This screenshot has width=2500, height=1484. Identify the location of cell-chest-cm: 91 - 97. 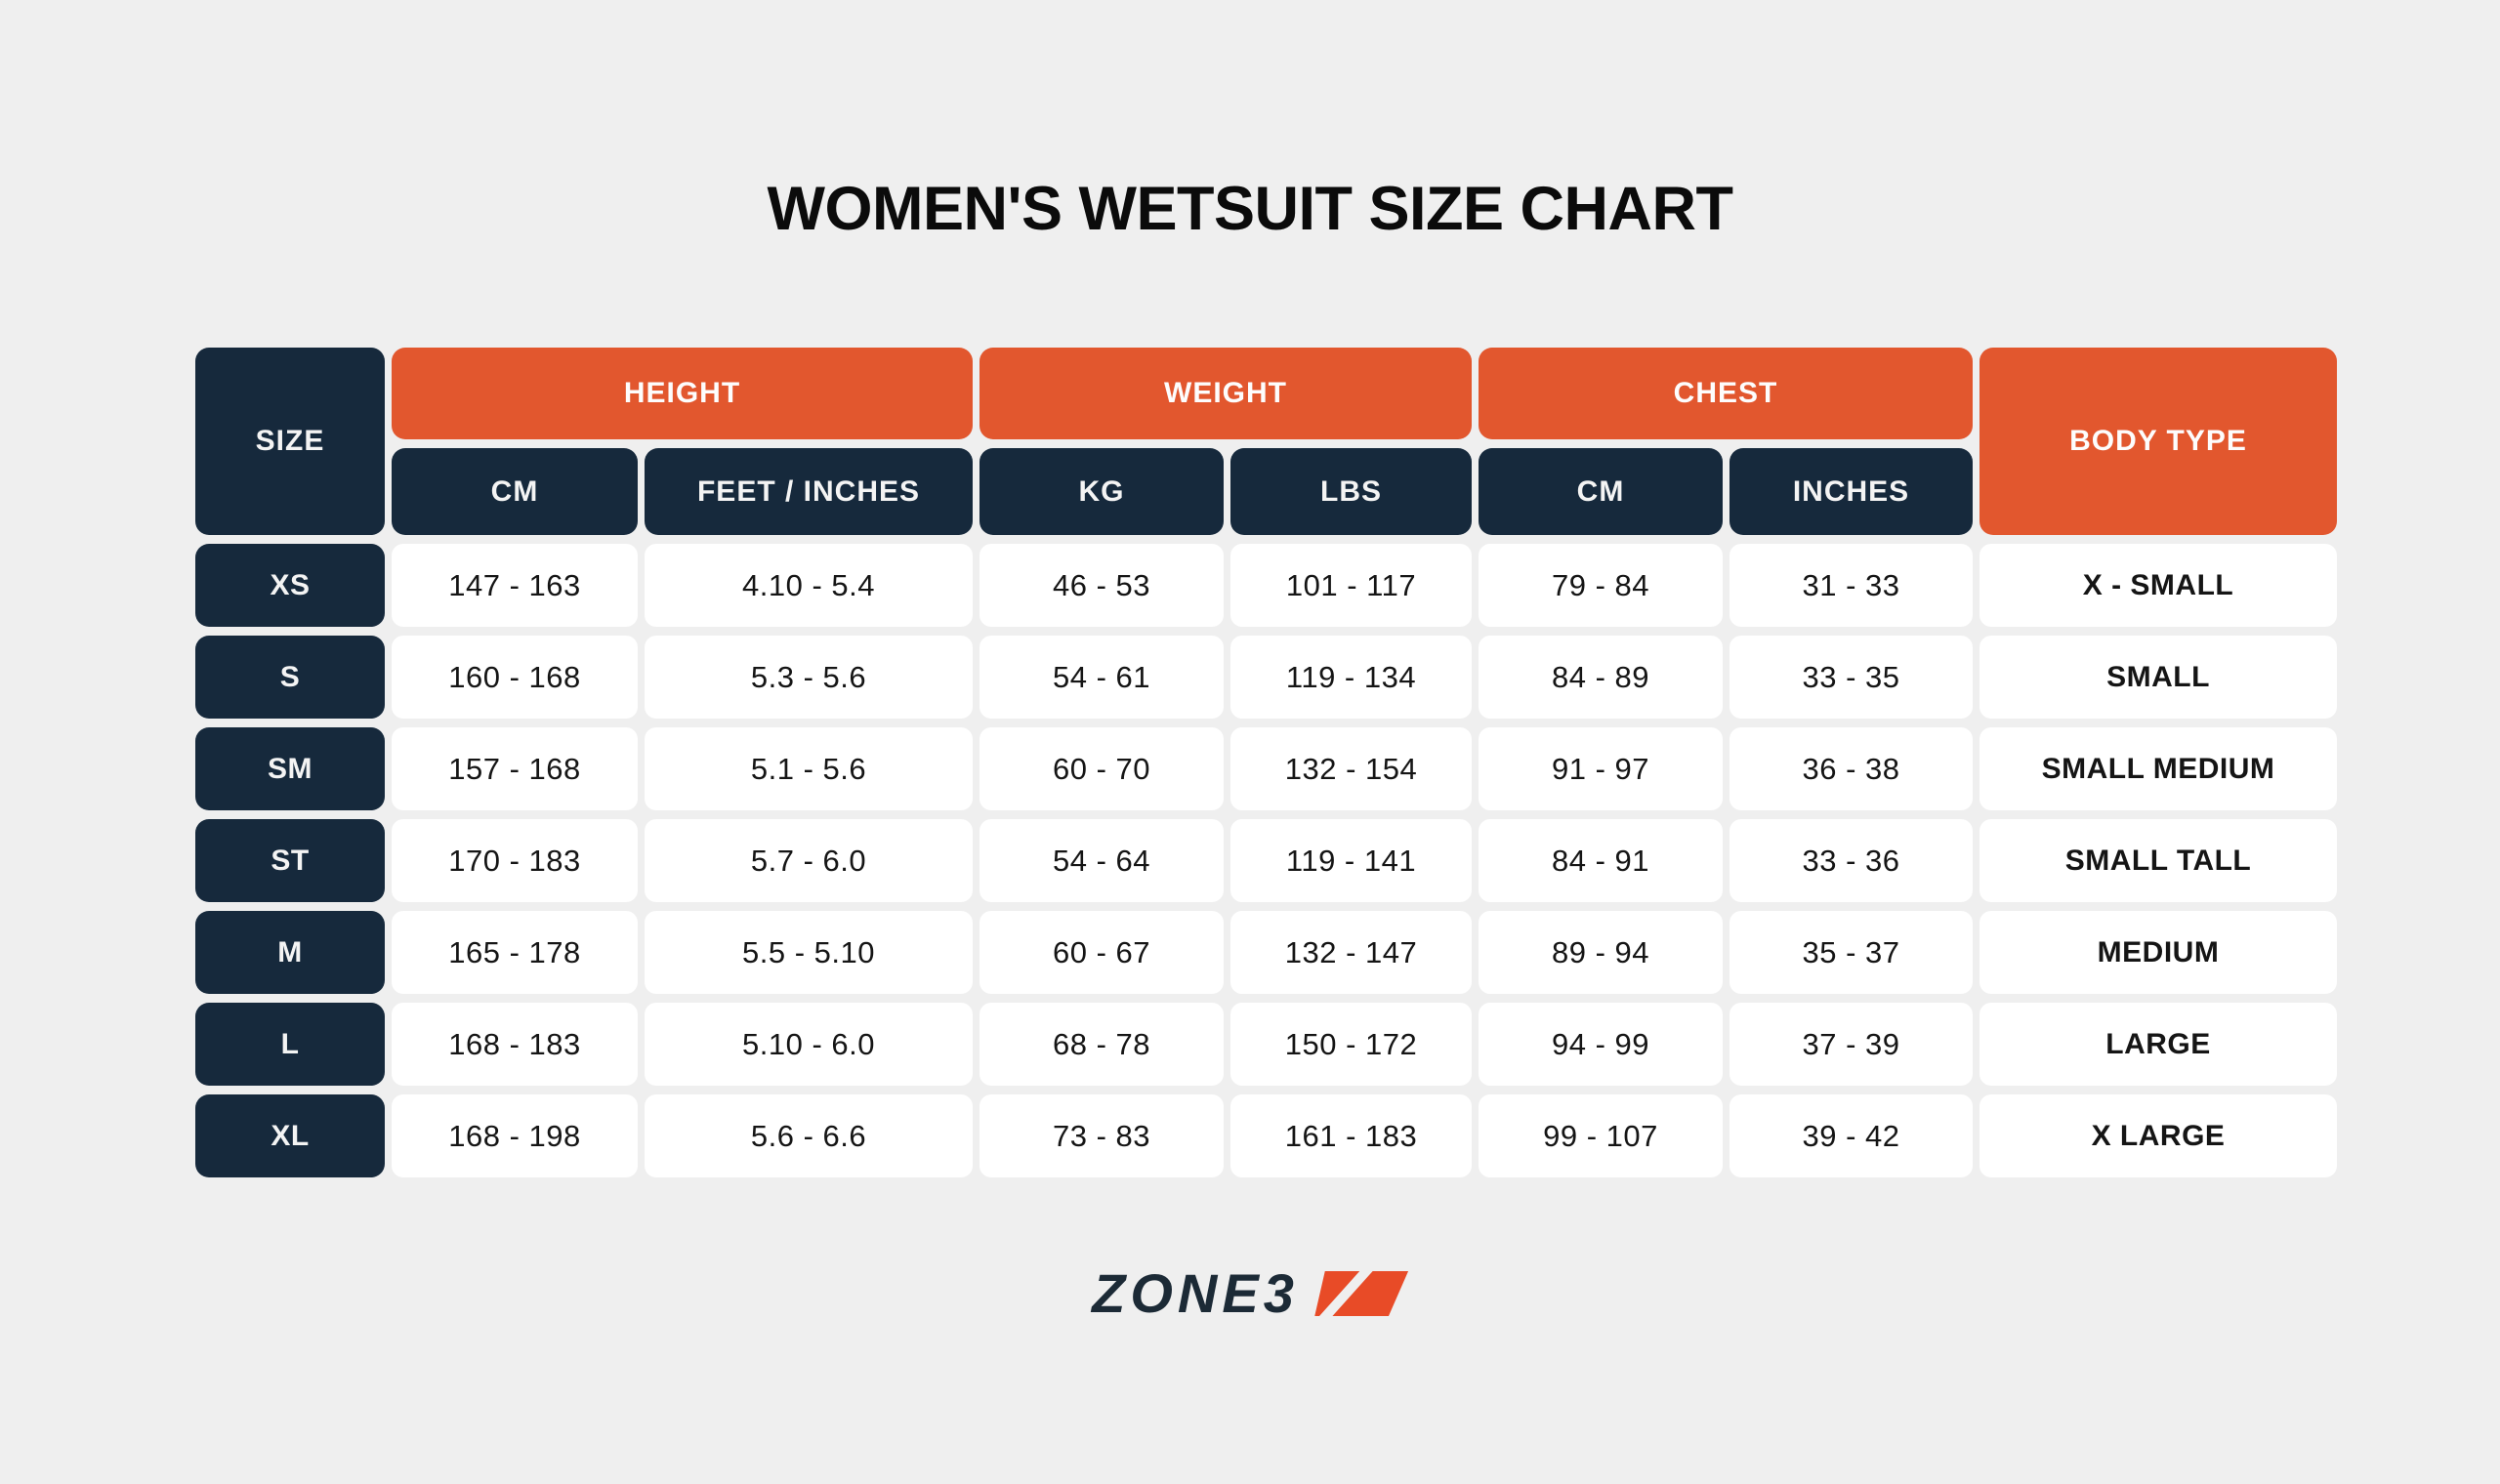
(1601, 769).